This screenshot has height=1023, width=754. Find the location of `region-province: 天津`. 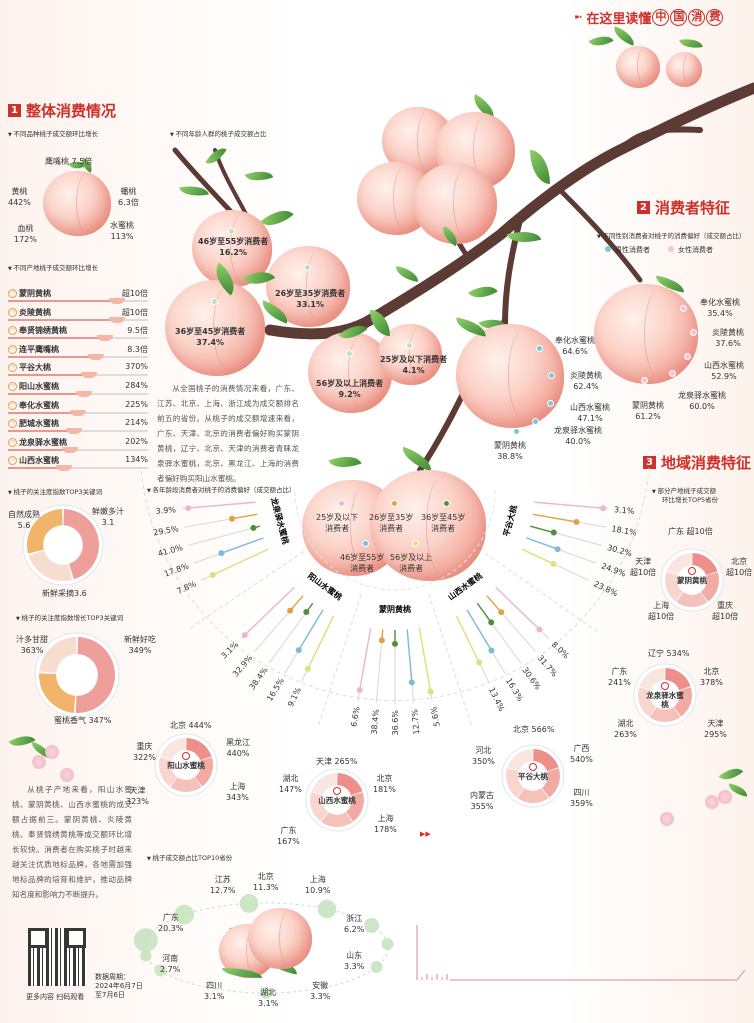

region-province: 天津 is located at coordinates (325, 761).